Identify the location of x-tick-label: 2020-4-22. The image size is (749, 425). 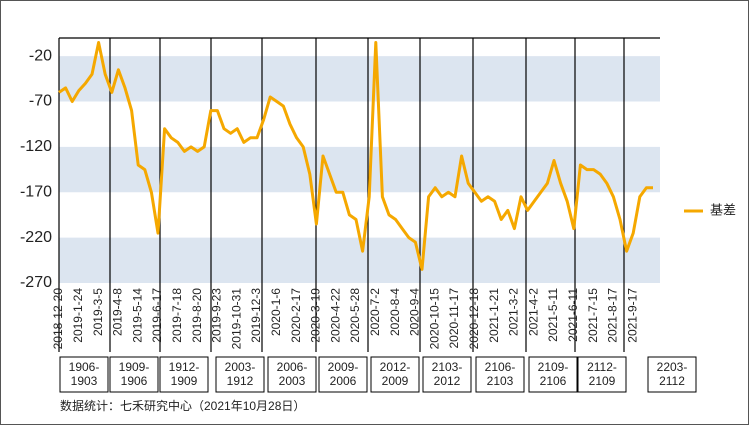
(335, 315).